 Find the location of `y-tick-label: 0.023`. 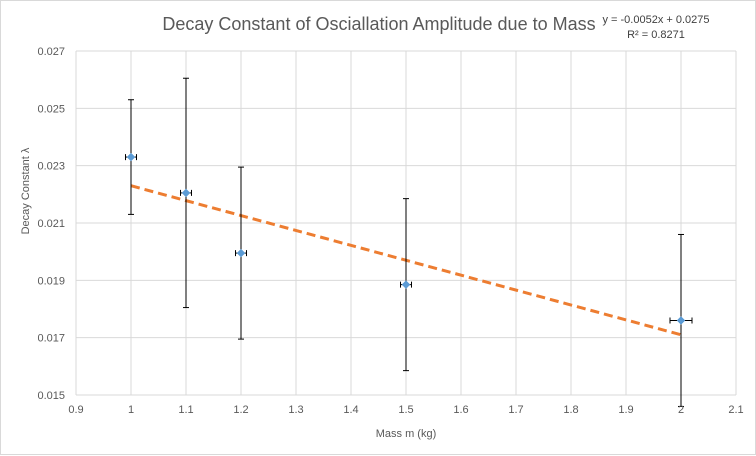

y-tick-label: 0.023 is located at coordinates (51, 167).